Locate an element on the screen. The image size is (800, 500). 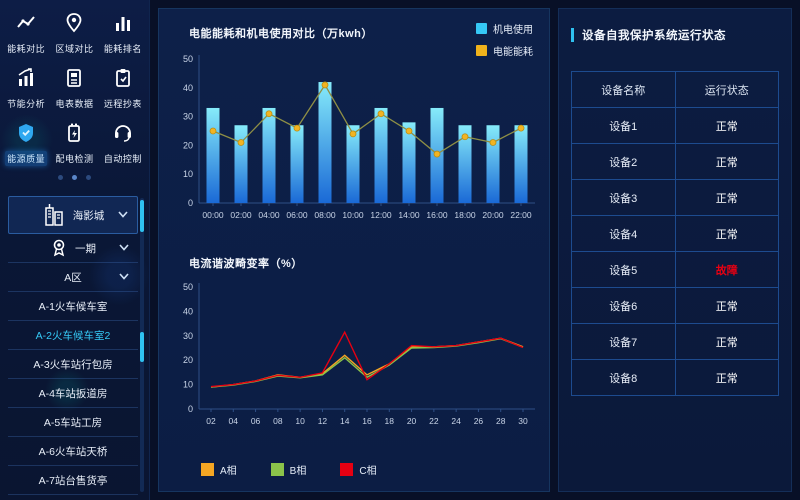
menu-item-label: 自动控制 is located at coordinates (122, 159).